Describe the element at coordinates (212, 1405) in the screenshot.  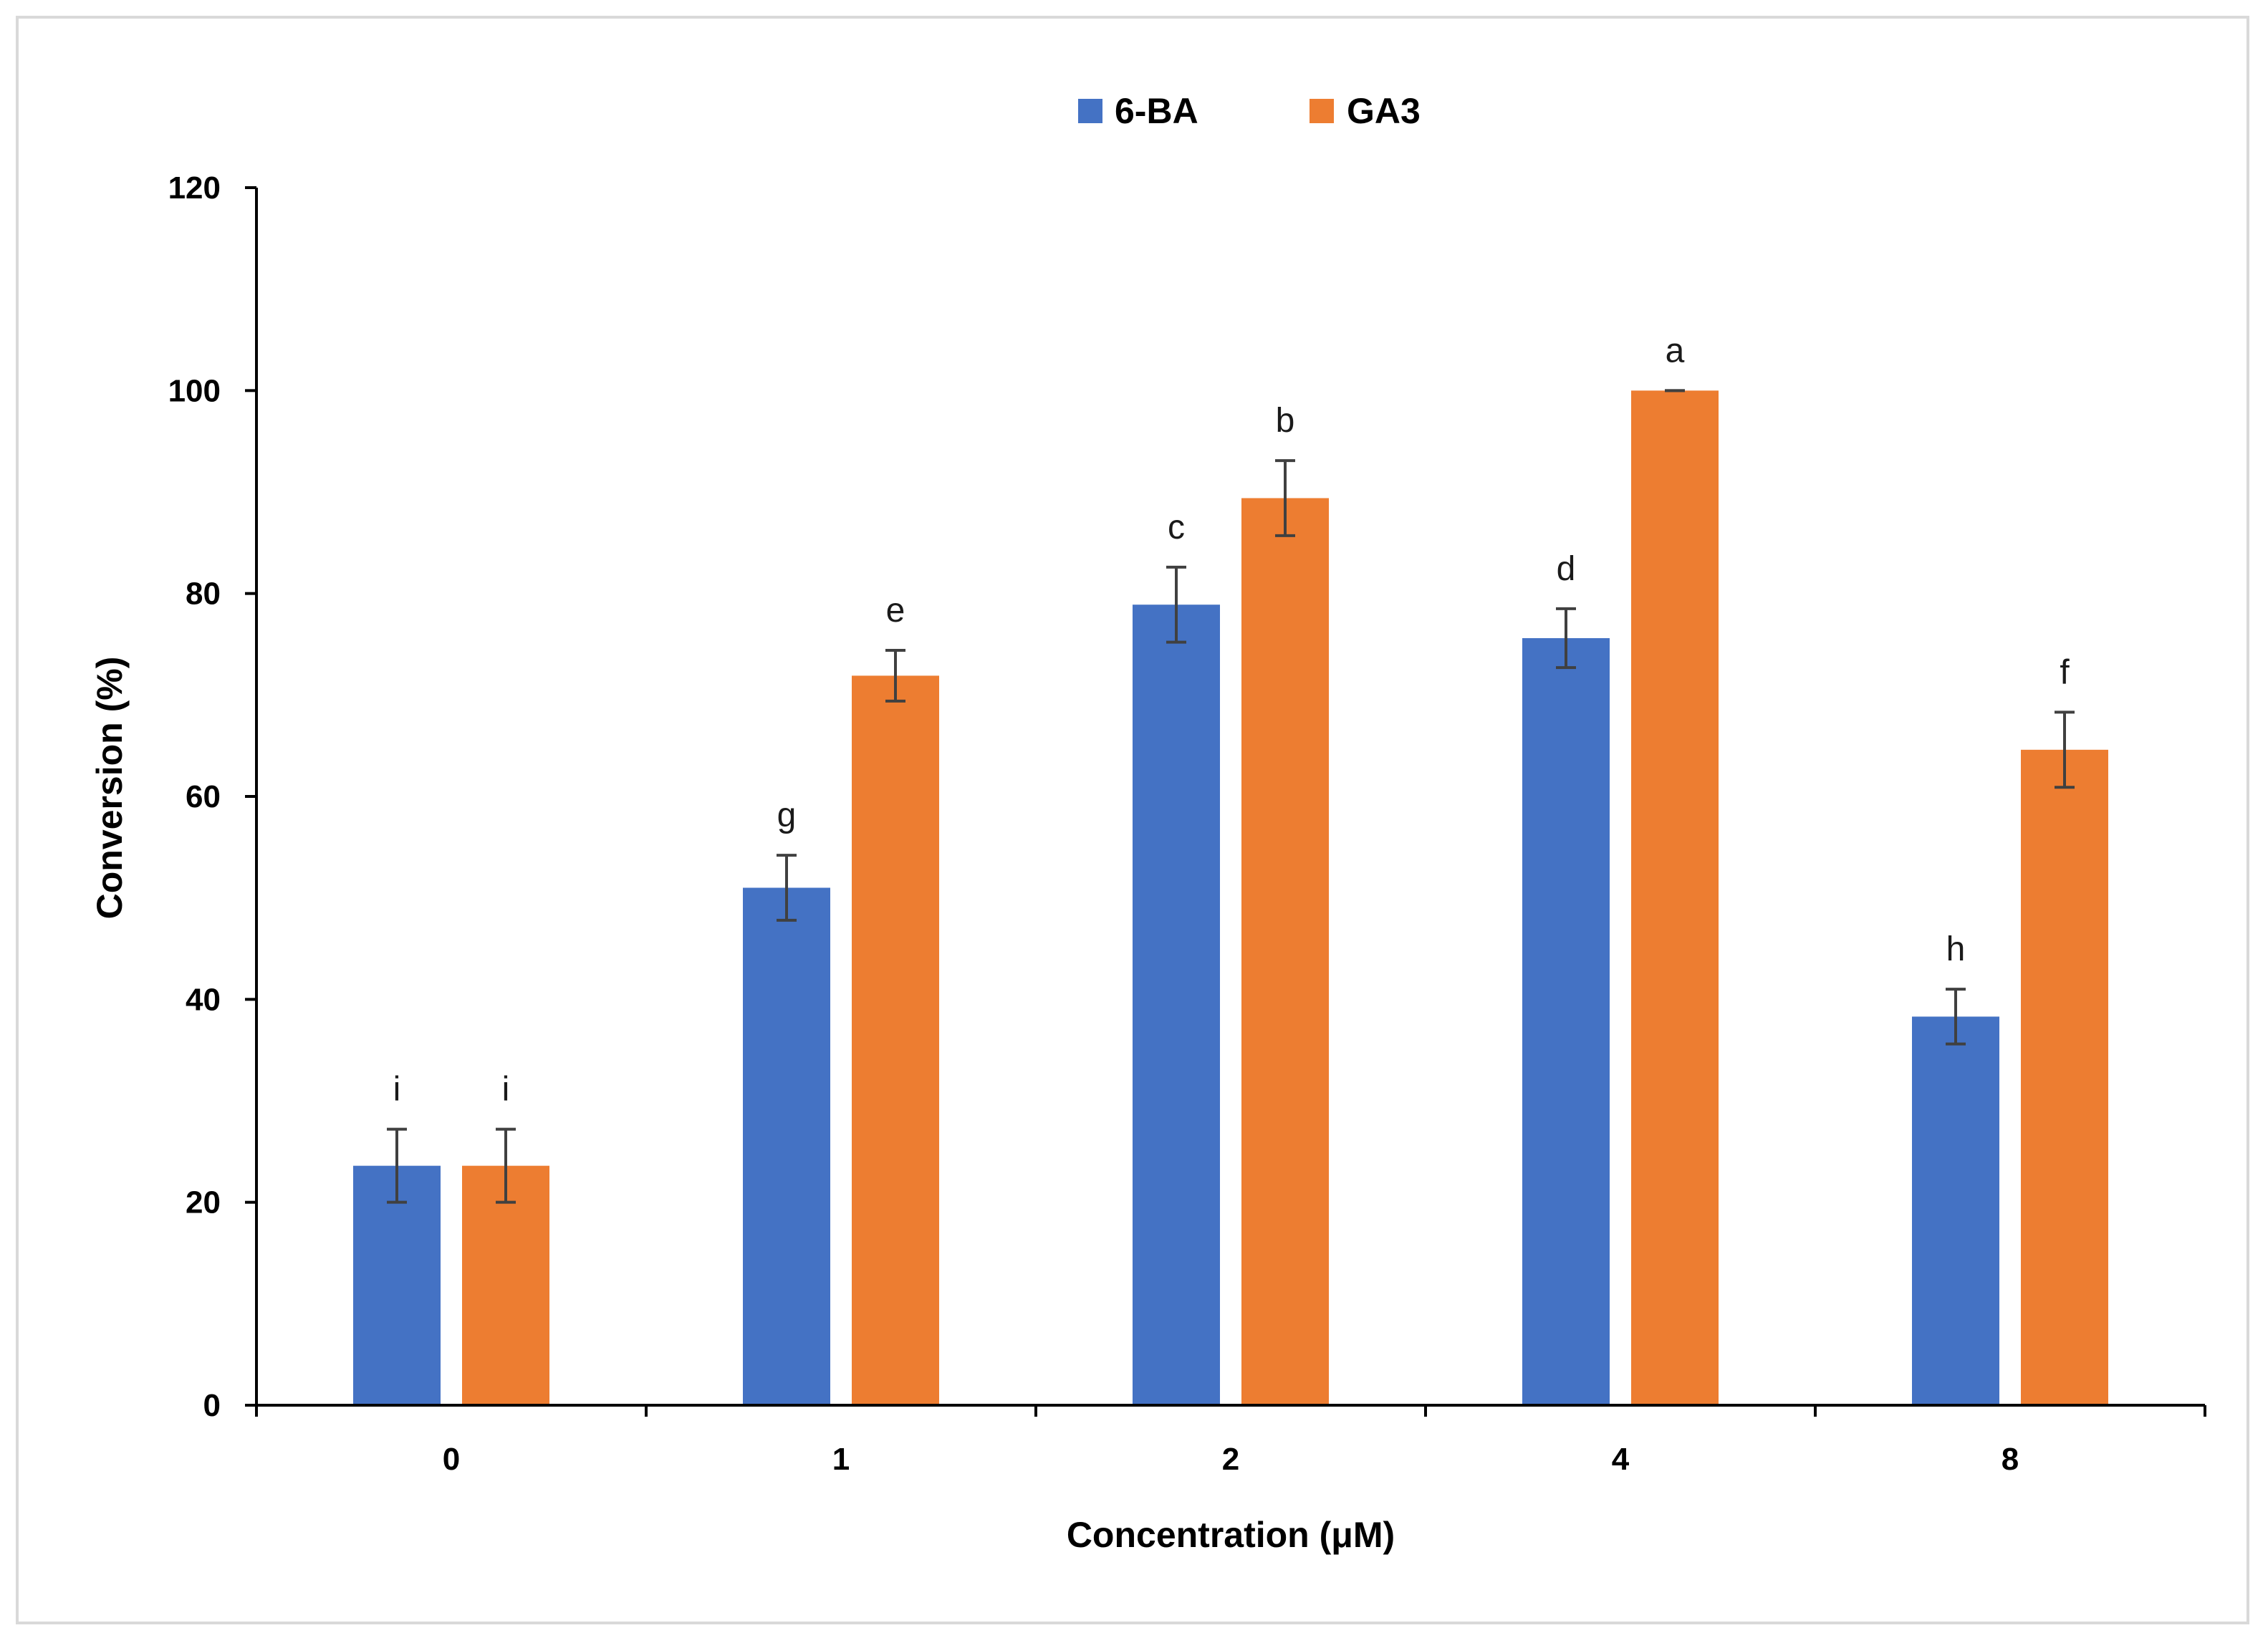
I see `y-tick-label: 0` at that location.